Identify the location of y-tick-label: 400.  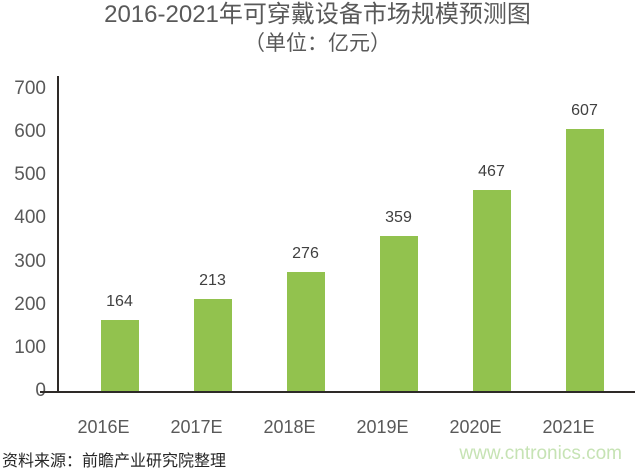
(30, 218).